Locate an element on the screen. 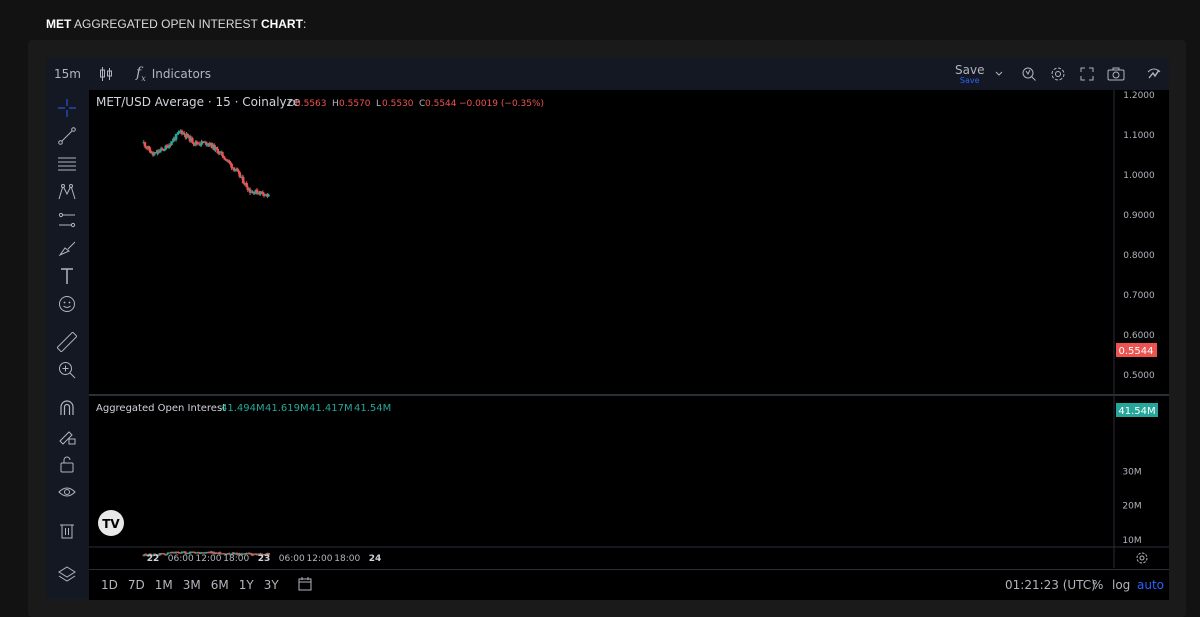  svg-text: 0.5570 is located at coordinates (355, 104).